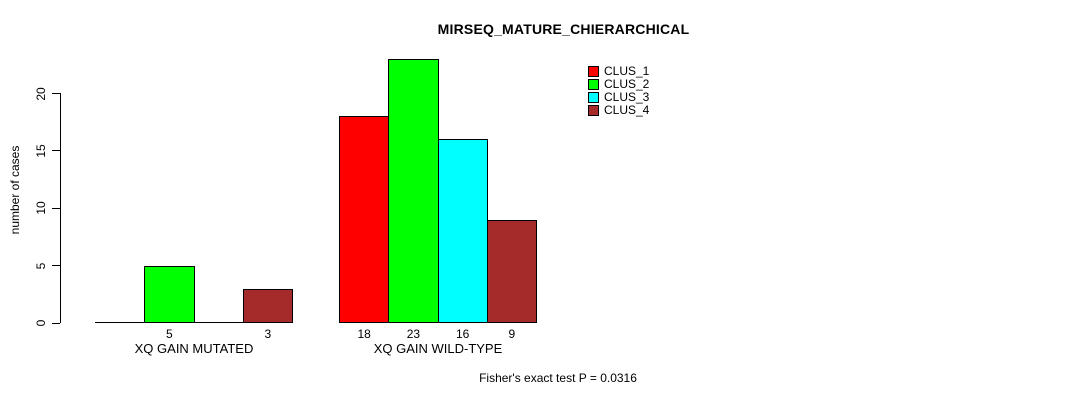  What do you see at coordinates (169, 334) in the screenshot?
I see `bar-value-label: 5` at bounding box center [169, 334].